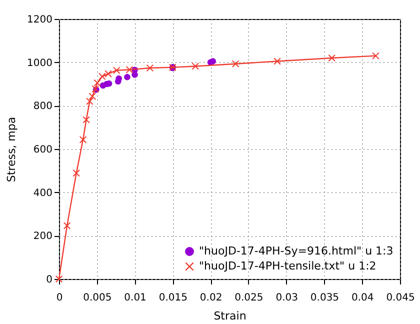 The image size is (420, 324). I want to click on x-tick-label: 0, so click(59, 298).